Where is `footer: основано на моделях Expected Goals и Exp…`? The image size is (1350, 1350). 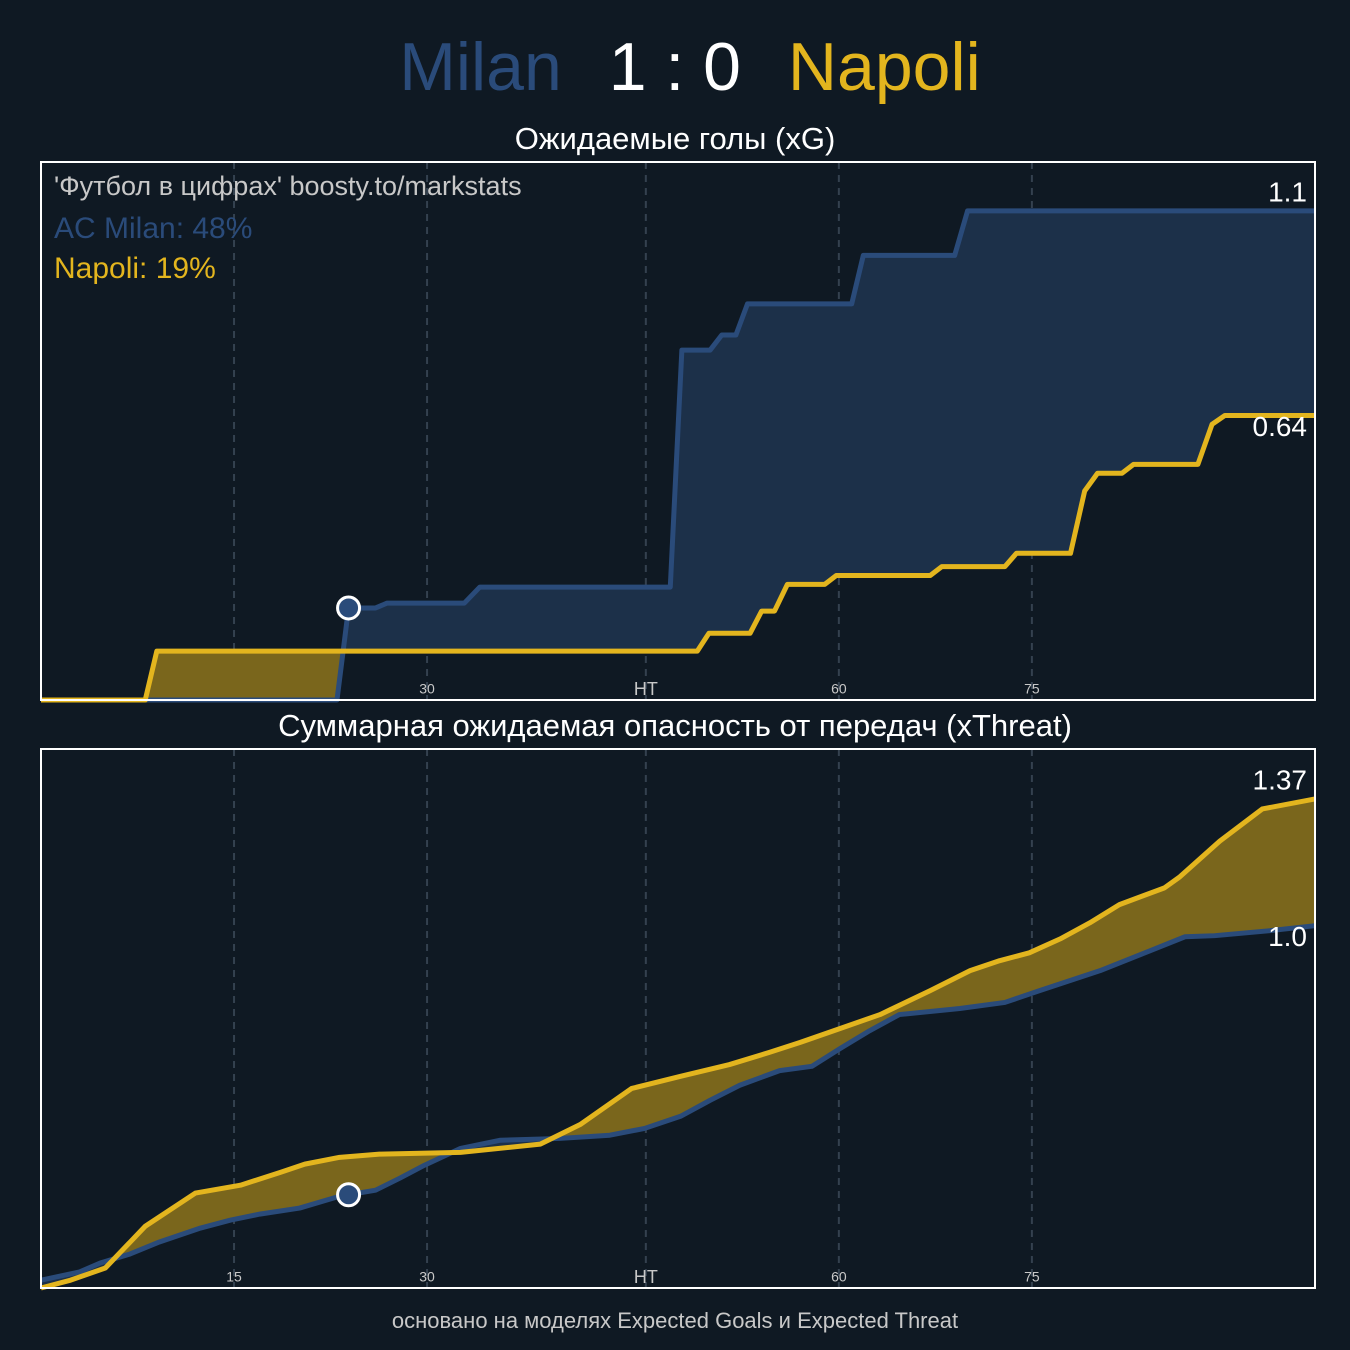 footer: основано на моделях Expected Goals и Exp… is located at coordinates (675, 1320).